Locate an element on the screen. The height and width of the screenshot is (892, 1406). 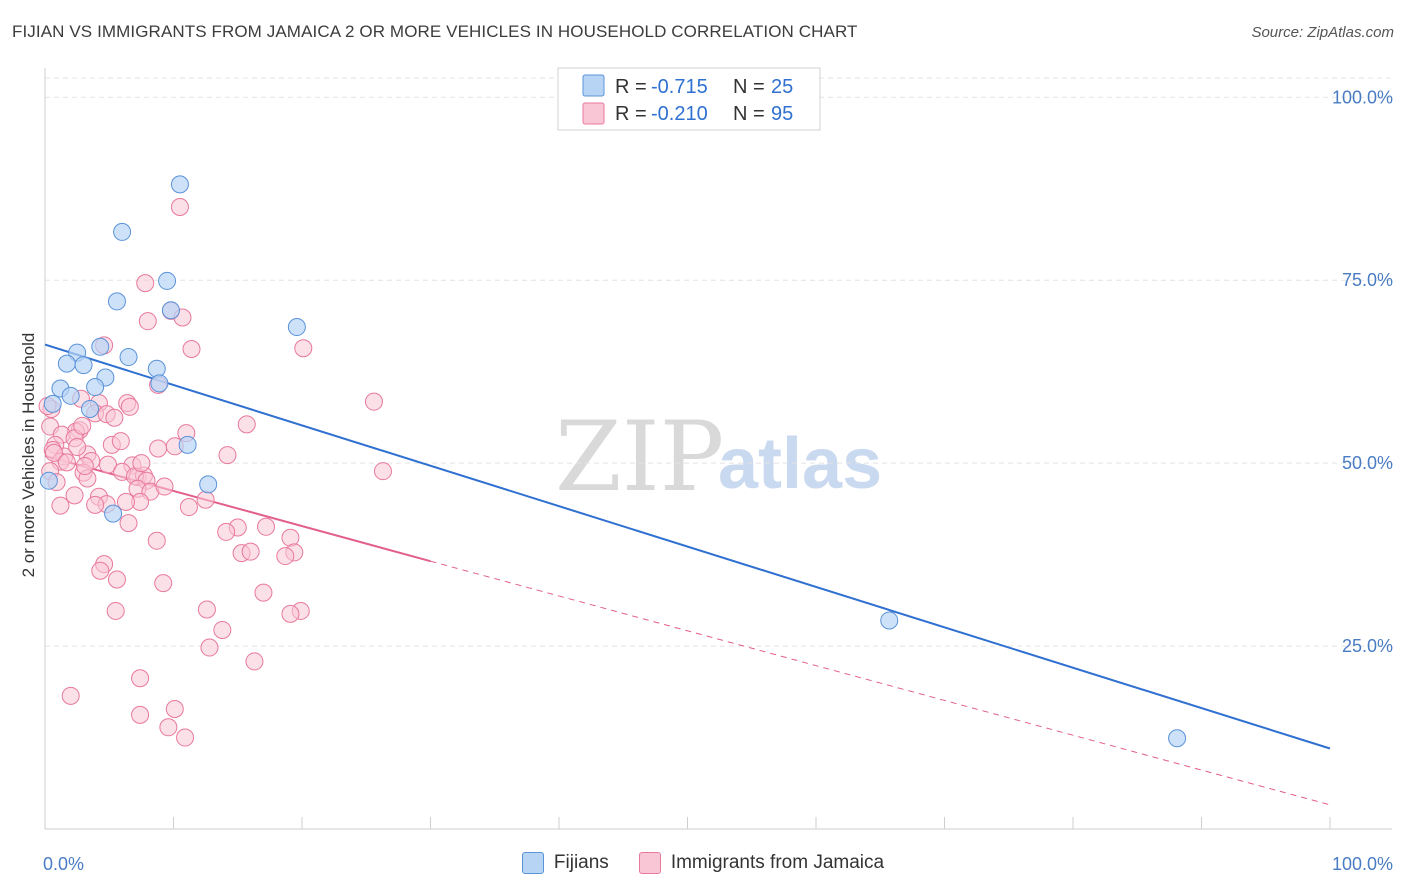
legend-item-jamaica: Immigrants from Jamaica is located at coordinates (761, 863).